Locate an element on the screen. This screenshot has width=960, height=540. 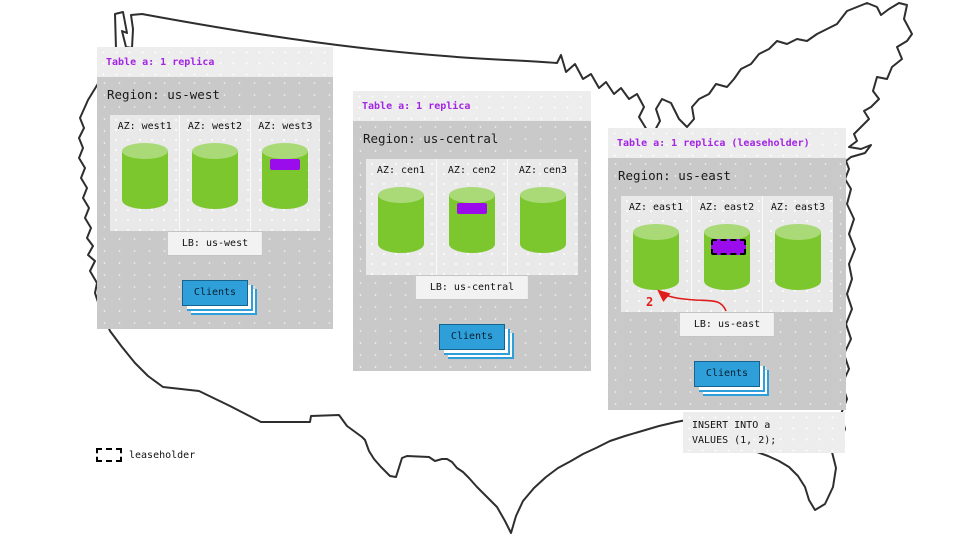
az-row: AZ: cen1 AZ: cen2 AZ: cen3 is located at coordinates (472, 217).